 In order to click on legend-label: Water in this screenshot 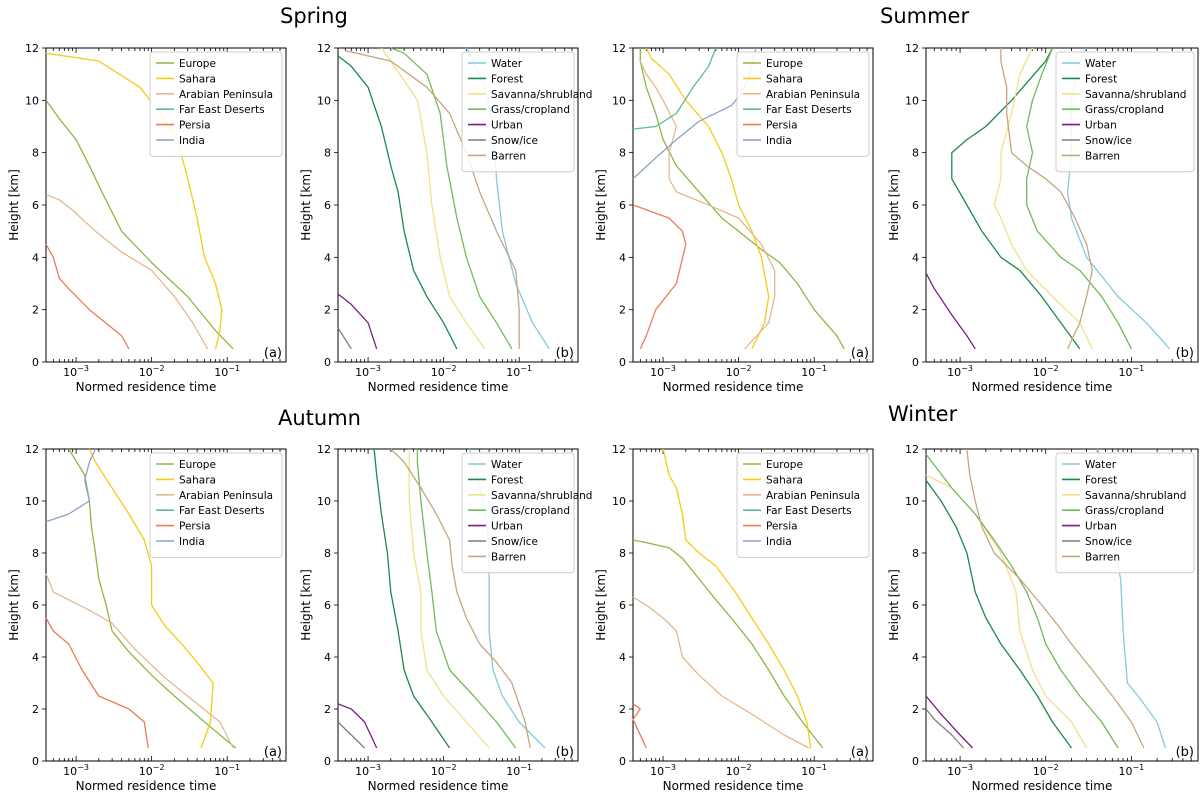, I will do `click(507, 64)`.